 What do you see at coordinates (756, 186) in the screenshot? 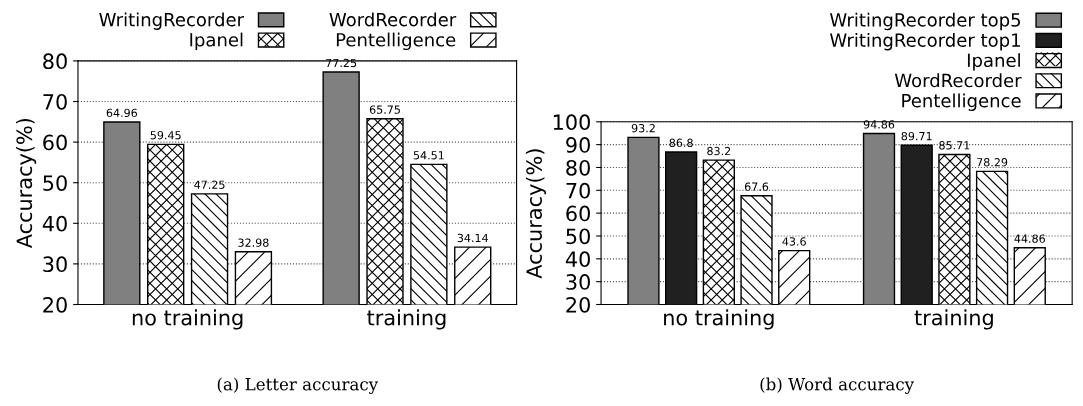
I see `data-label: 67.6` at bounding box center [756, 186].